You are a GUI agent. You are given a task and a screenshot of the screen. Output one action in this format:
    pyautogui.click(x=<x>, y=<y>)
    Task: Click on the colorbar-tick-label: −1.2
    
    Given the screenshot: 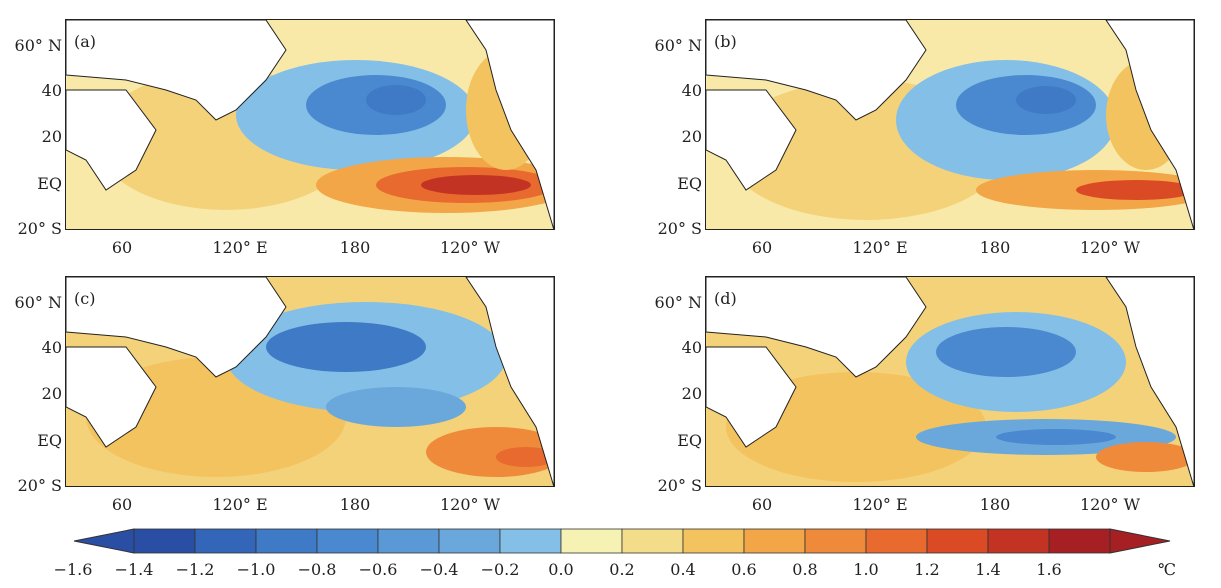 What is the action you would take?
    pyautogui.click(x=195, y=569)
    